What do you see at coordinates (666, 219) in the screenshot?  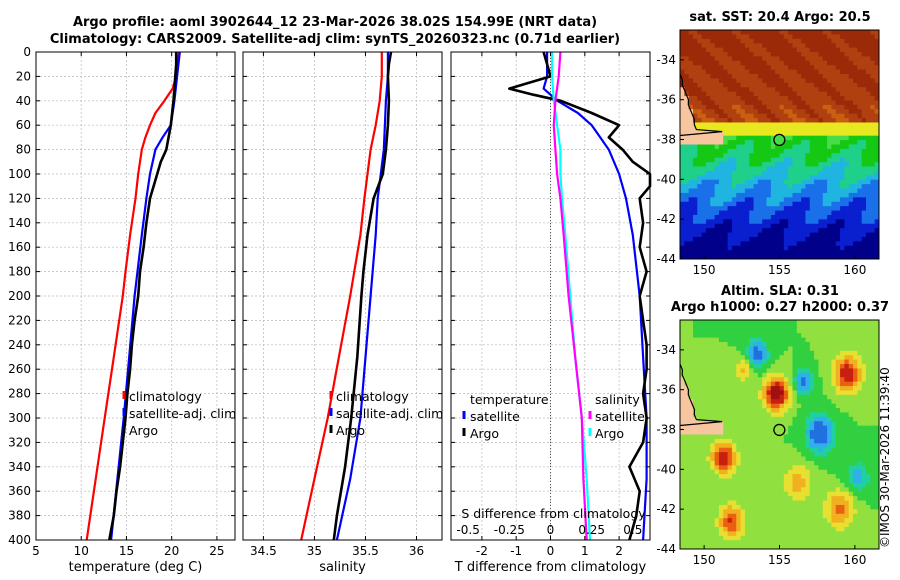 I see `sst-map-ytick-label: -42` at bounding box center [666, 219].